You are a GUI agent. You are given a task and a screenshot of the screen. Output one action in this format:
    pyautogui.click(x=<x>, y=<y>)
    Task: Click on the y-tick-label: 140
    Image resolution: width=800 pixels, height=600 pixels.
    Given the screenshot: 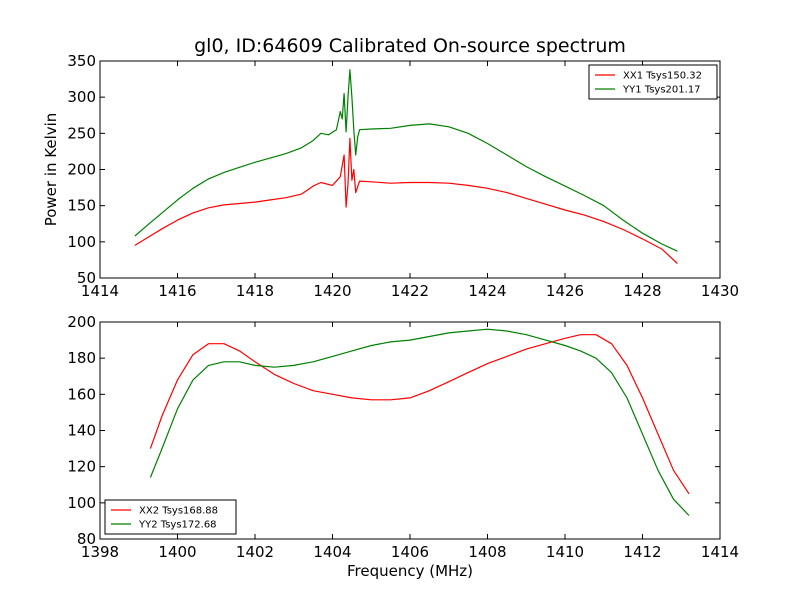 What is the action you would take?
    pyautogui.click(x=81, y=431)
    